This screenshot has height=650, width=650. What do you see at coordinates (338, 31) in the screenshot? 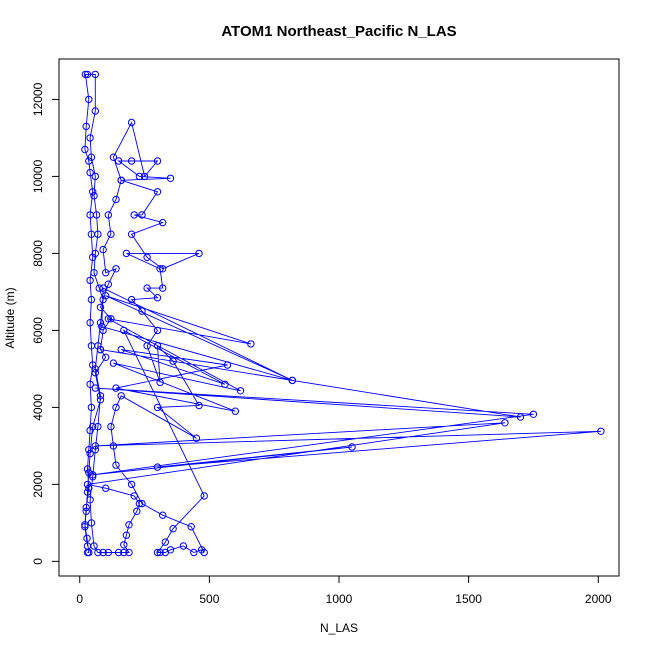
I see `chart-title: ATOM1 Northeast_Pacific N_LAS` at bounding box center [338, 31].